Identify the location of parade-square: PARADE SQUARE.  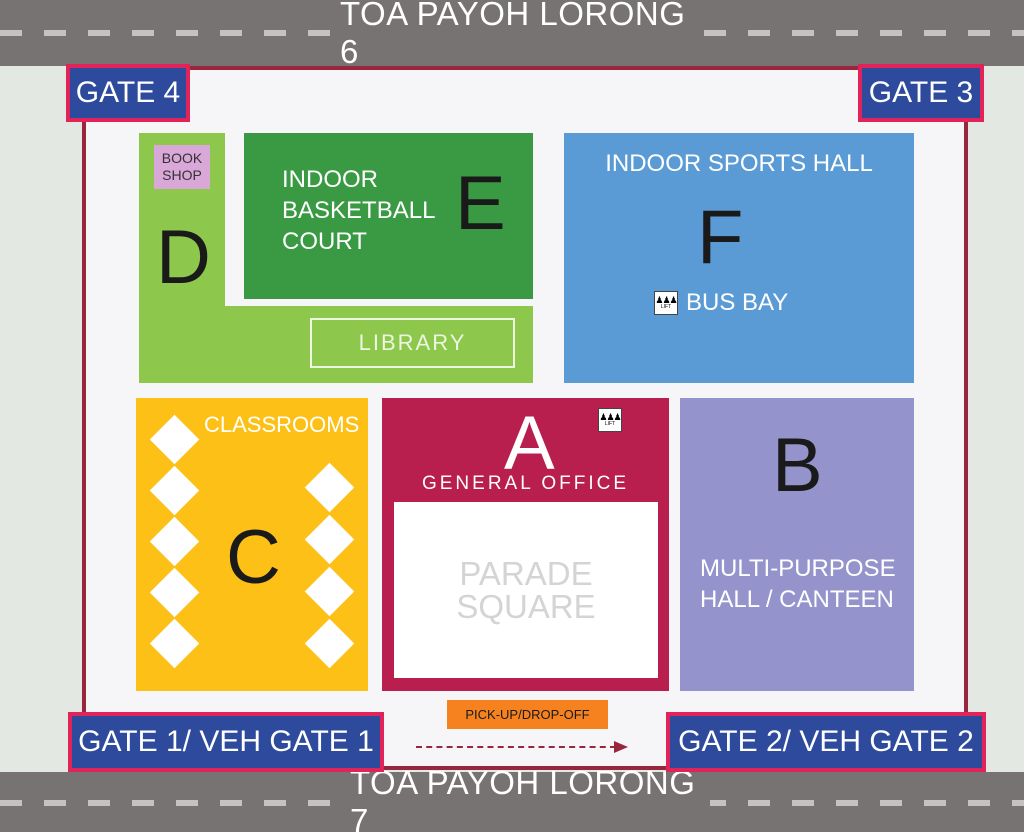
(526, 590).